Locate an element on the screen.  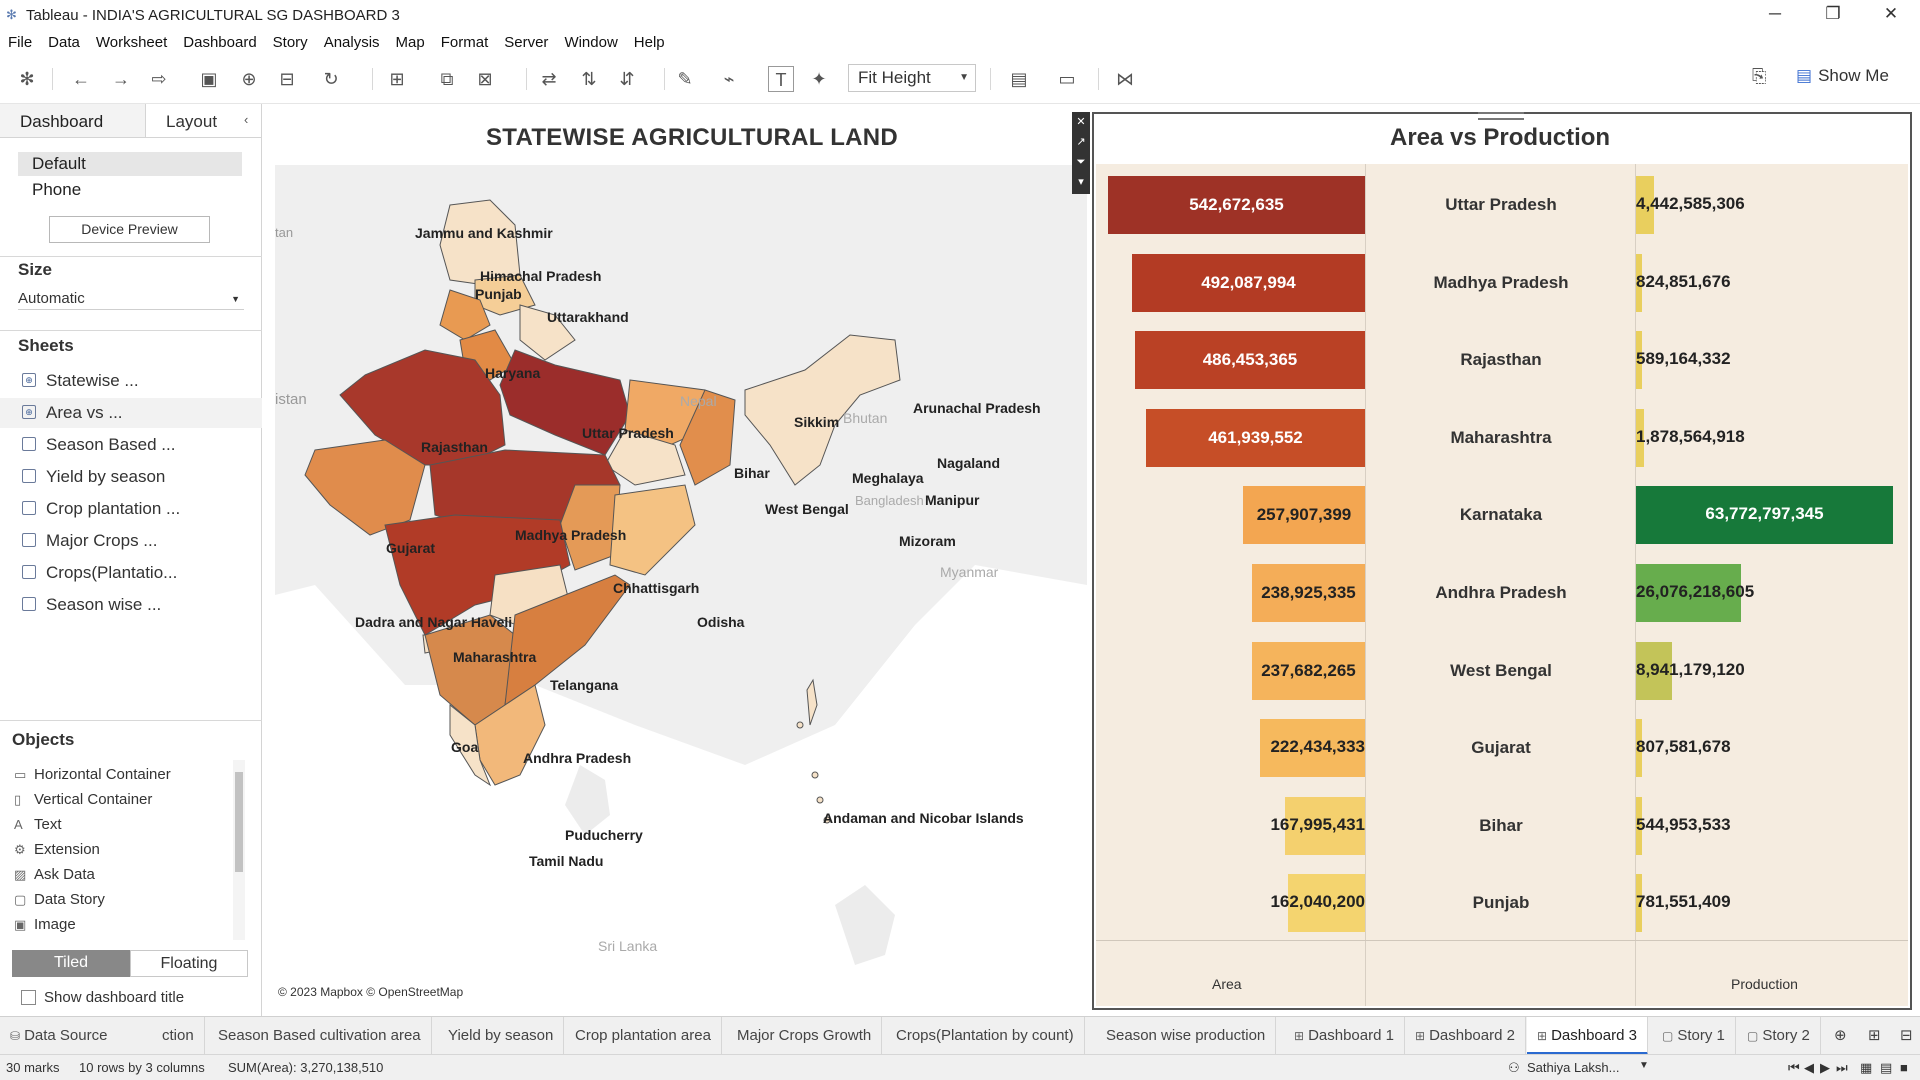
list-view-icon: ▤ is located at coordinates (1886, 1067).